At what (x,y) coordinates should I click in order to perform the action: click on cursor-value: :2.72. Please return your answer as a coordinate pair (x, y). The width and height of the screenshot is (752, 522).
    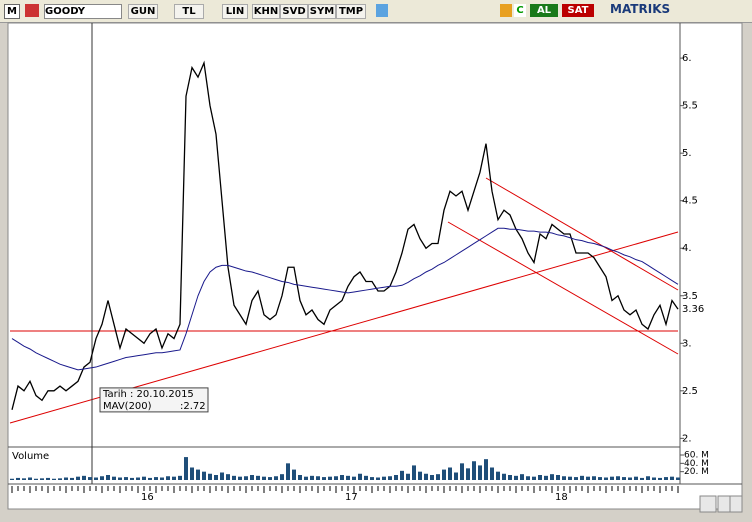
    Looking at the image, I should click on (193, 406).